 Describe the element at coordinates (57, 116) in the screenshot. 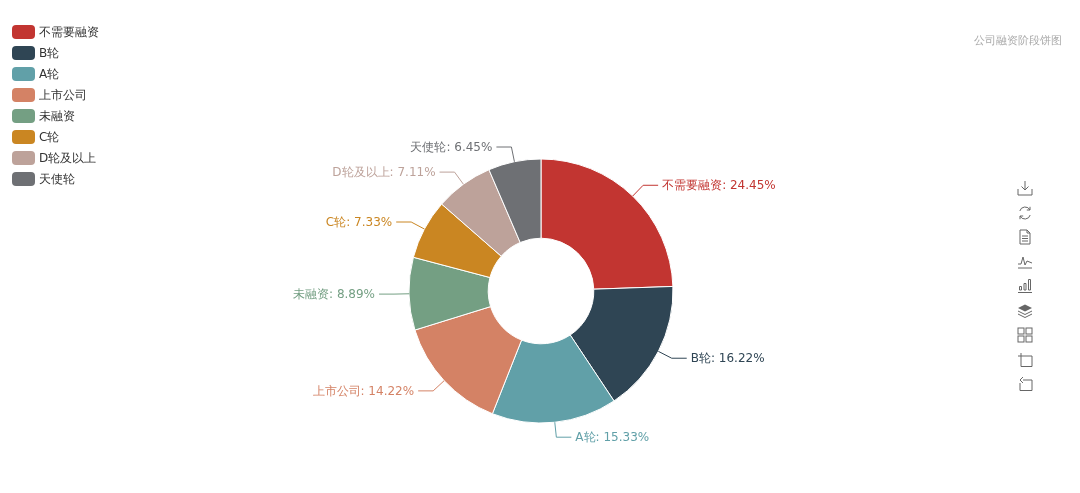

I see `legend-label: 未融资` at that location.